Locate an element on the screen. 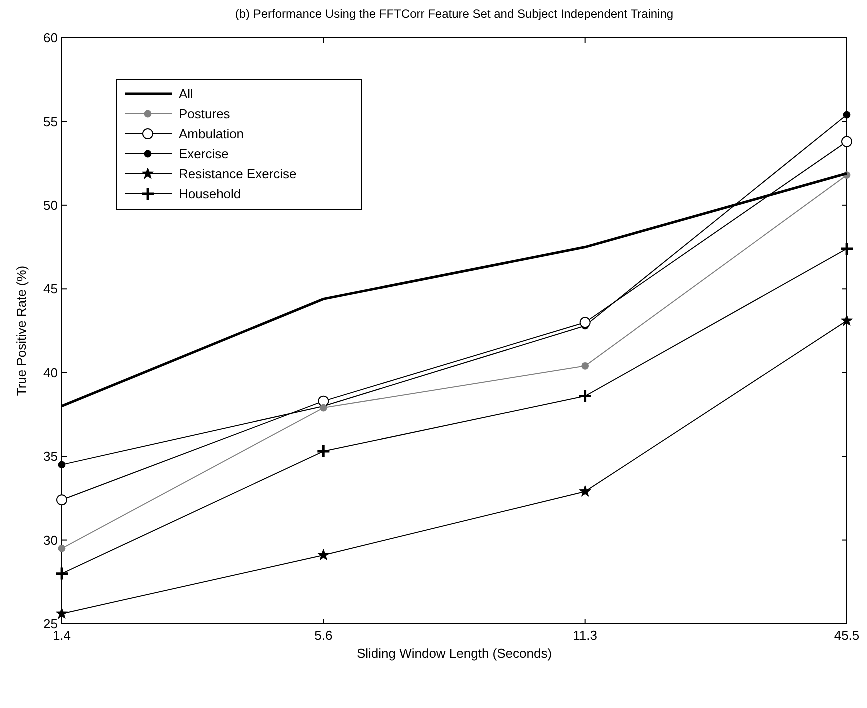 Image resolution: width=867 pixels, height=708 pixels. legend-label: Postures is located at coordinates (205, 114).